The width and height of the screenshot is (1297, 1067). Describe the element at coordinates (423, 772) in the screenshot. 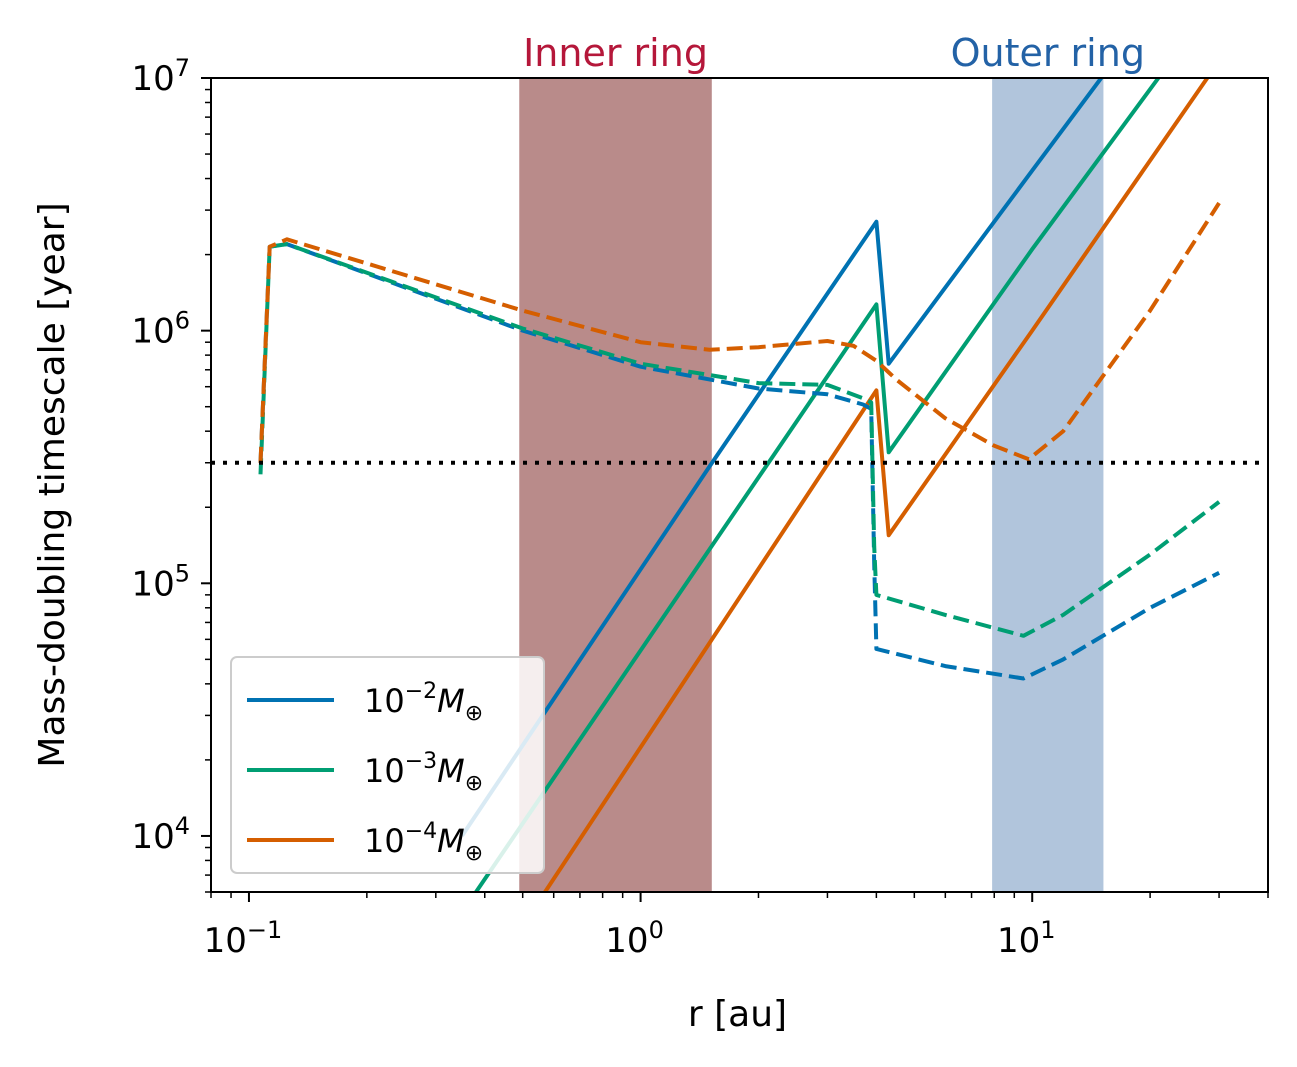

I see `legend-label-1: 10−3M⊕` at that location.